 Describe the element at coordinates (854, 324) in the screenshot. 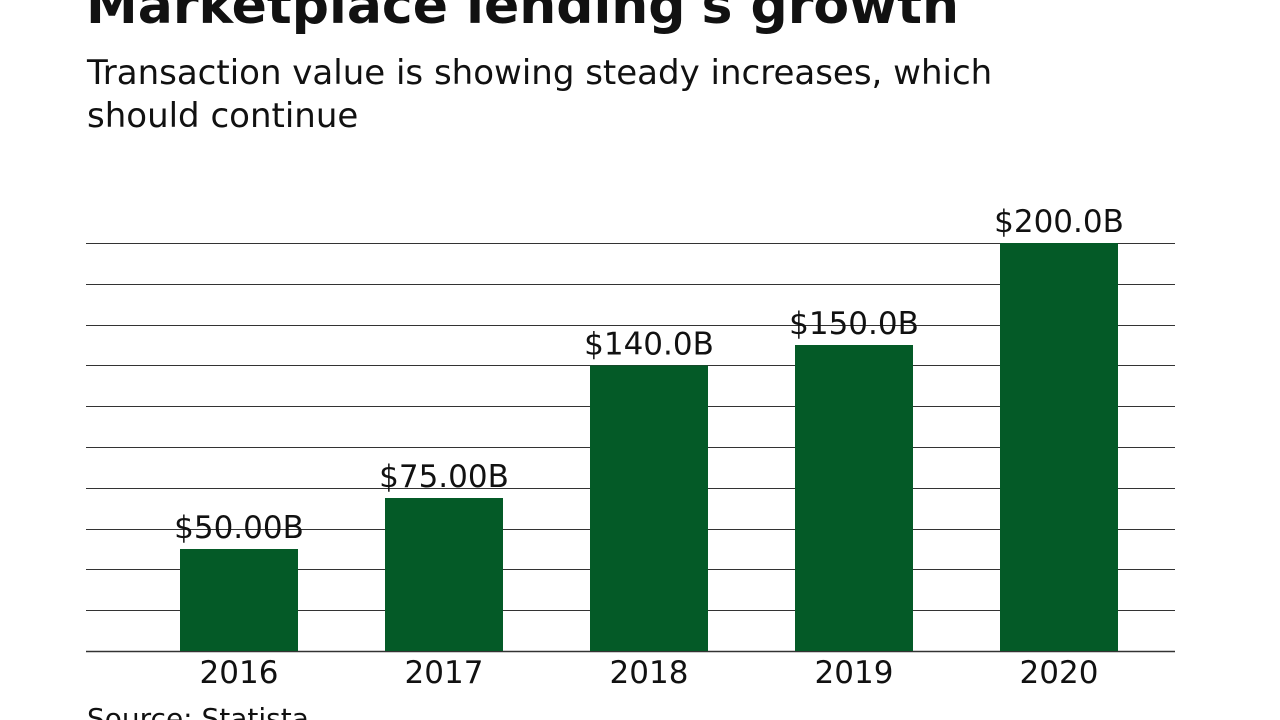

I see `value-label-2019: $150.0B` at that location.